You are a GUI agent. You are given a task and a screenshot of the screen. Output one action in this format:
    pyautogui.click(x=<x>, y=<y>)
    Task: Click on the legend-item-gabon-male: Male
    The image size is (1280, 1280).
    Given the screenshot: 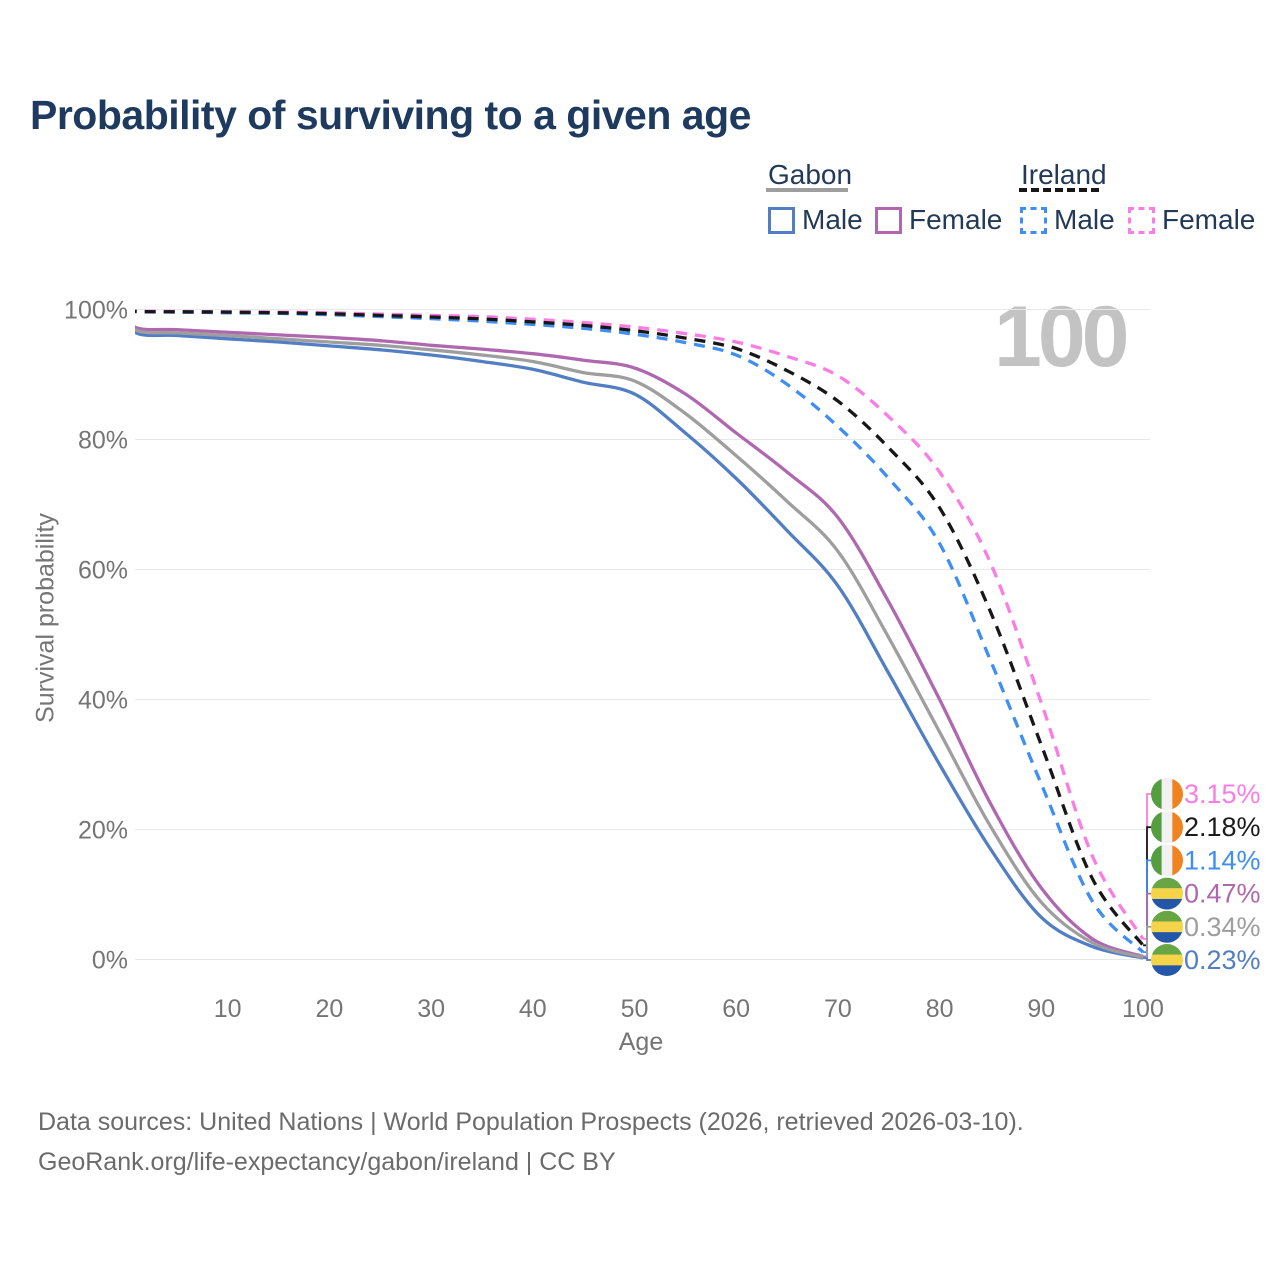 What is the action you would take?
    pyautogui.click(x=815, y=220)
    